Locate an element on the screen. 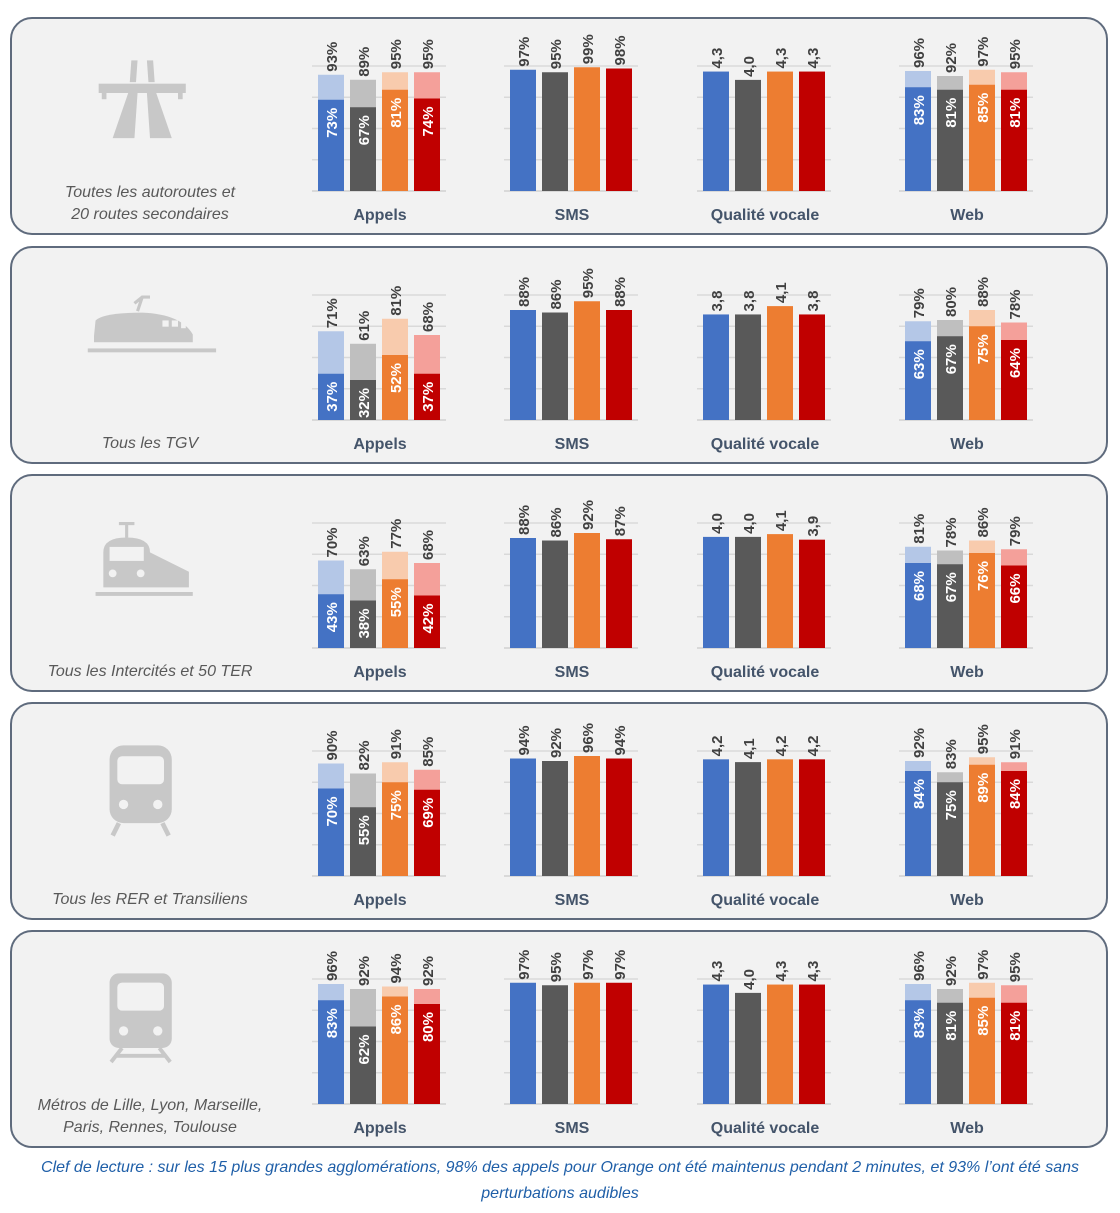 This screenshot has width=1120, height=1213. value-label: 98% is located at coordinates (620, 50).